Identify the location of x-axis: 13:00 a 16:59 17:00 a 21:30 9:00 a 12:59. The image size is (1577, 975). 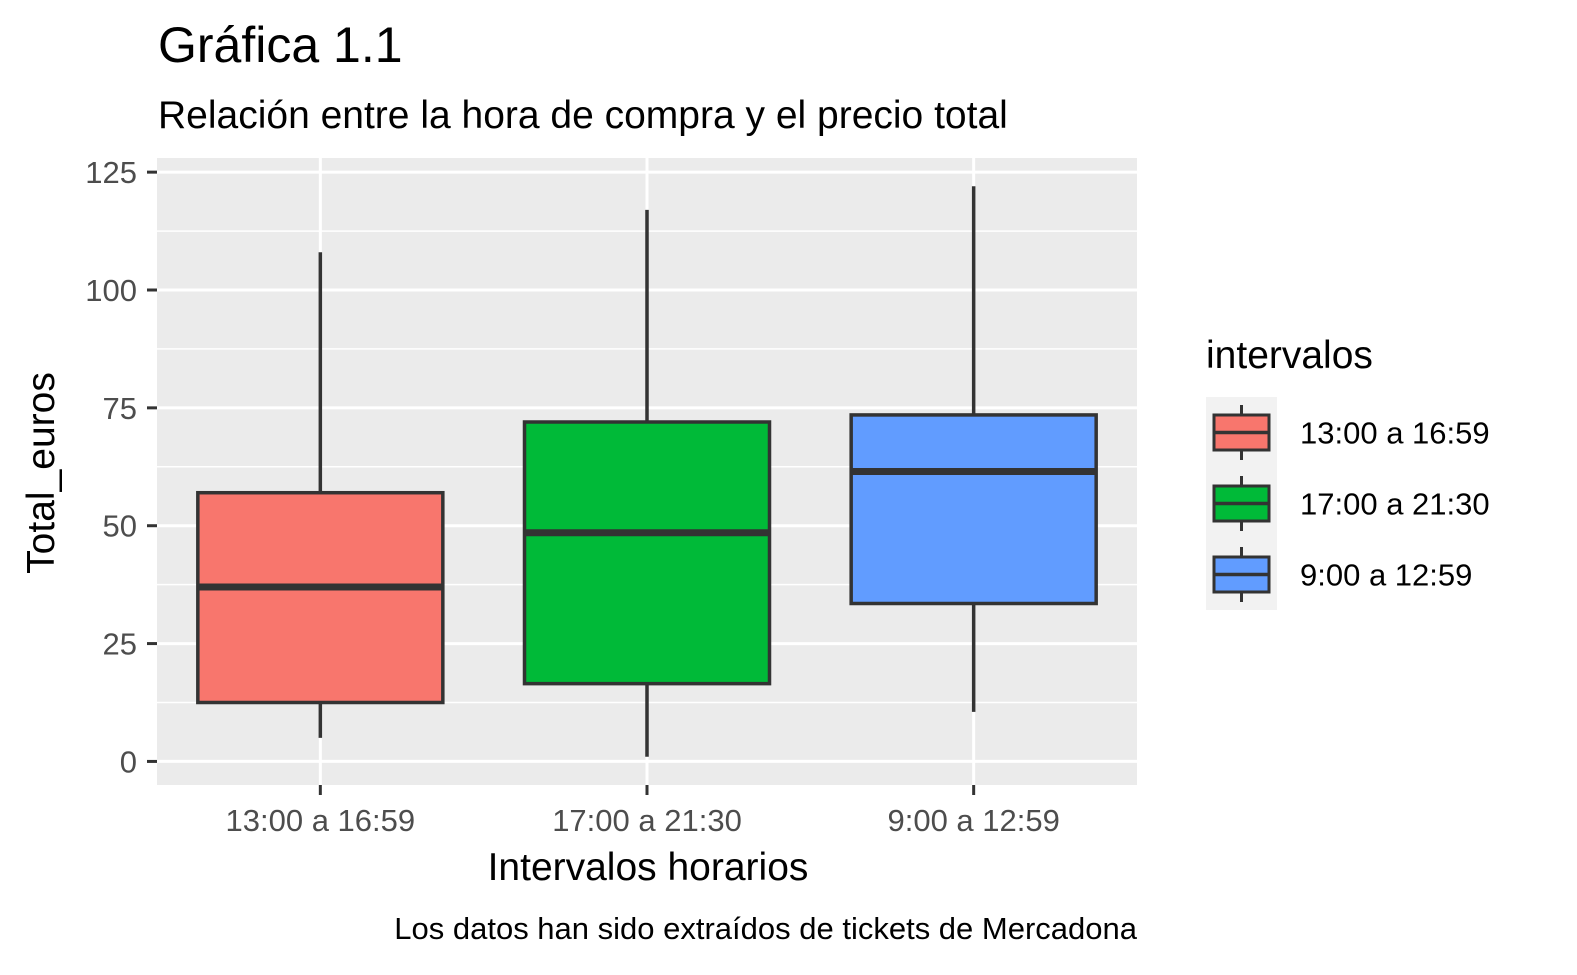
(643, 811).